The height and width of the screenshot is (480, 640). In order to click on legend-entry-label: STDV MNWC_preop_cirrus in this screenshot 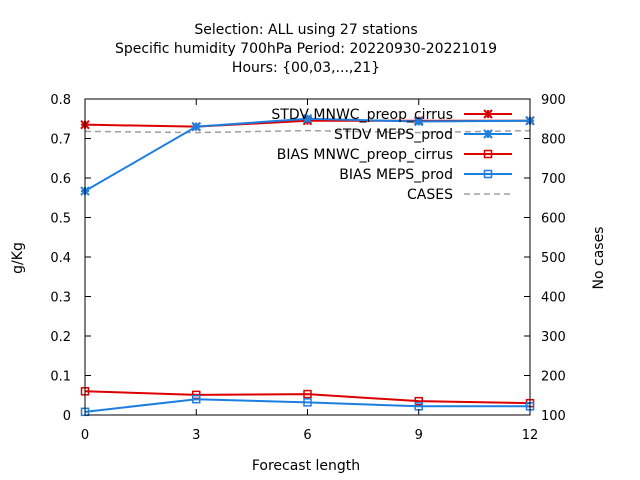, I will do `click(362, 115)`.